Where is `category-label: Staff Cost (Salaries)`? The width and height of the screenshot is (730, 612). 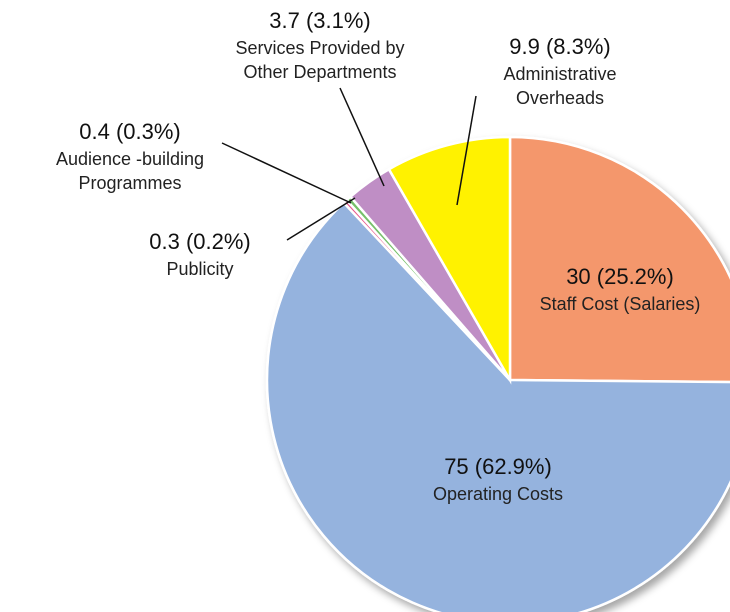
category-label: Staff Cost (Salaries) is located at coordinates (620, 304).